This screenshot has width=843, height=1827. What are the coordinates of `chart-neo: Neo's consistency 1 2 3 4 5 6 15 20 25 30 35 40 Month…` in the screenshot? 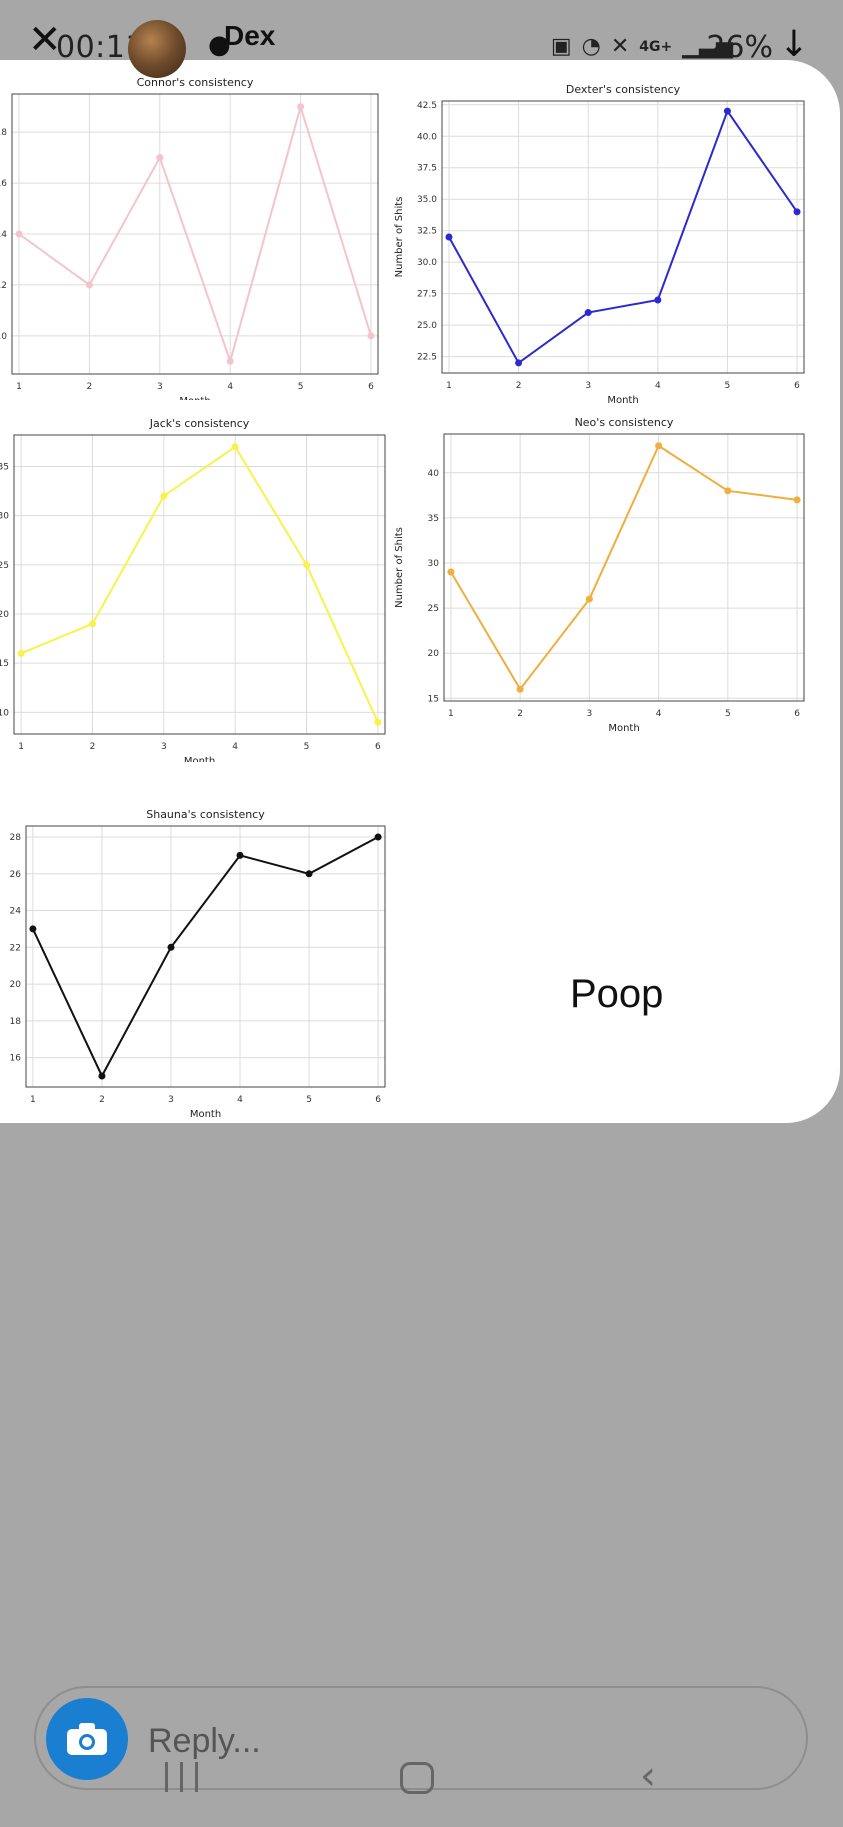 It's located at (607, 575).